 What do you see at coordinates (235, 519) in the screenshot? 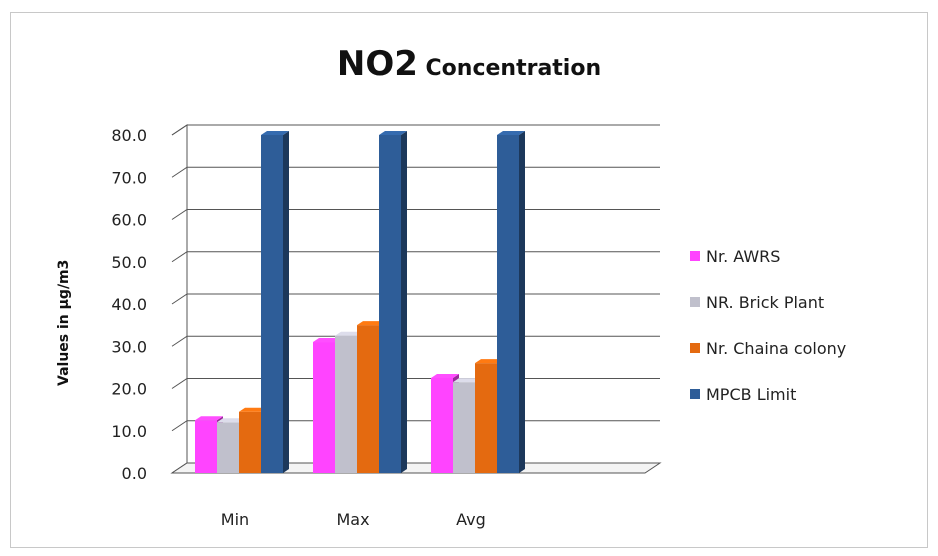
I see `x-tick-label: Min` at bounding box center [235, 519].